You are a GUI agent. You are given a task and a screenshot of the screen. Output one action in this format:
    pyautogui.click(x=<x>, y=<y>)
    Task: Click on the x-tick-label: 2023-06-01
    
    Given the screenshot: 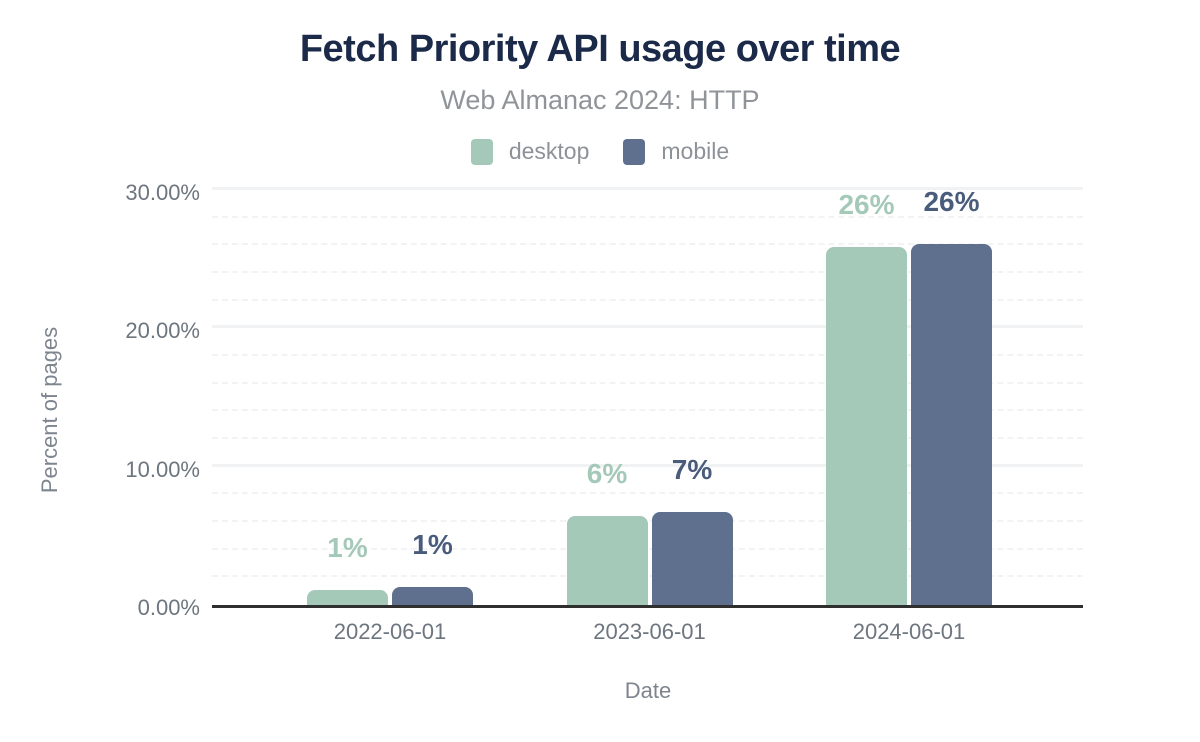 What is the action you would take?
    pyautogui.click(x=649, y=631)
    